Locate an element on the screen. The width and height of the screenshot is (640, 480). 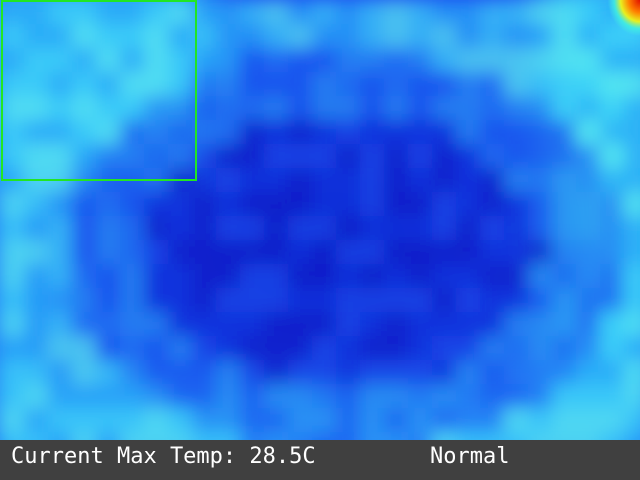
max-temp-readout: Current Max Temp: 28.5C is located at coordinates (163, 456).